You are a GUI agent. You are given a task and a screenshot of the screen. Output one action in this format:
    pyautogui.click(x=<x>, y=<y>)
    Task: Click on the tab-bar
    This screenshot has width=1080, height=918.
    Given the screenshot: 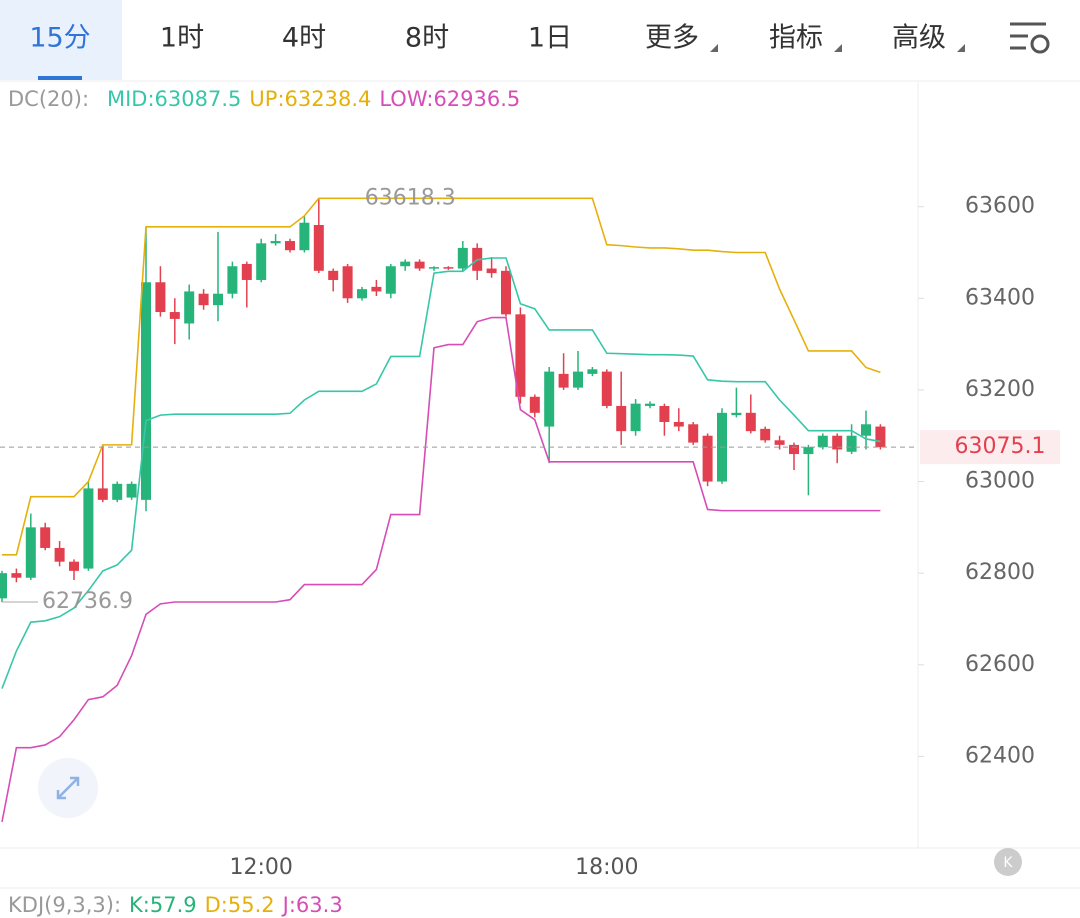 What is the action you would take?
    pyautogui.click(x=540, y=40)
    